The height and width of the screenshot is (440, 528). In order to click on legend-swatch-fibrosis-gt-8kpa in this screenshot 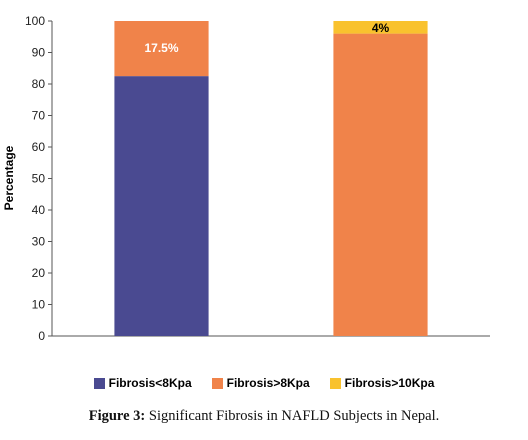, I will do `click(217, 383)`.